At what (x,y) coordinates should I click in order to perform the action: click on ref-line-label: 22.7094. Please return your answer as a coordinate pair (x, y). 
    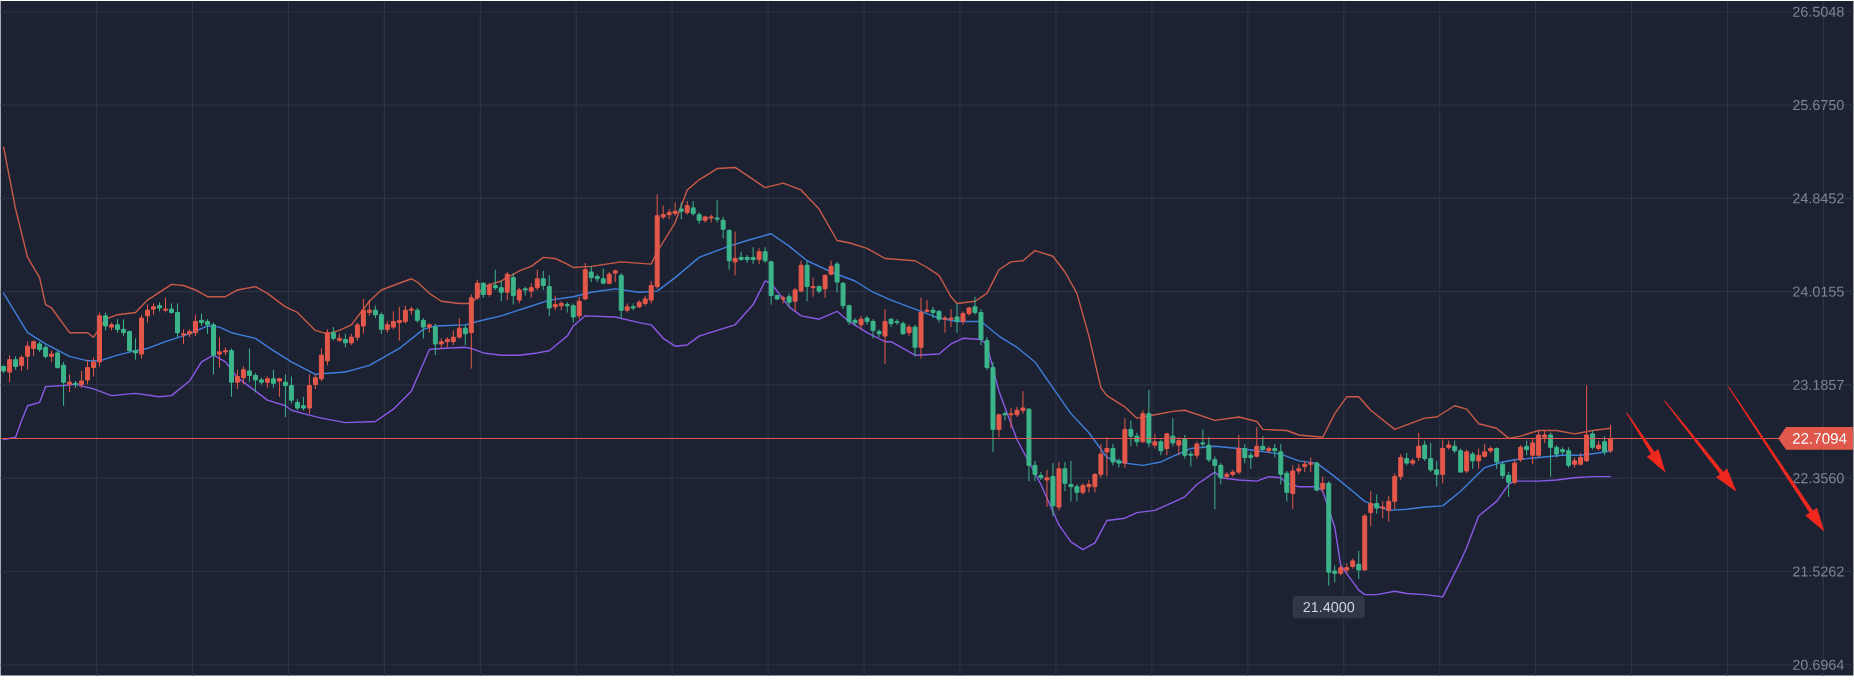
    Looking at the image, I should click on (1819, 438).